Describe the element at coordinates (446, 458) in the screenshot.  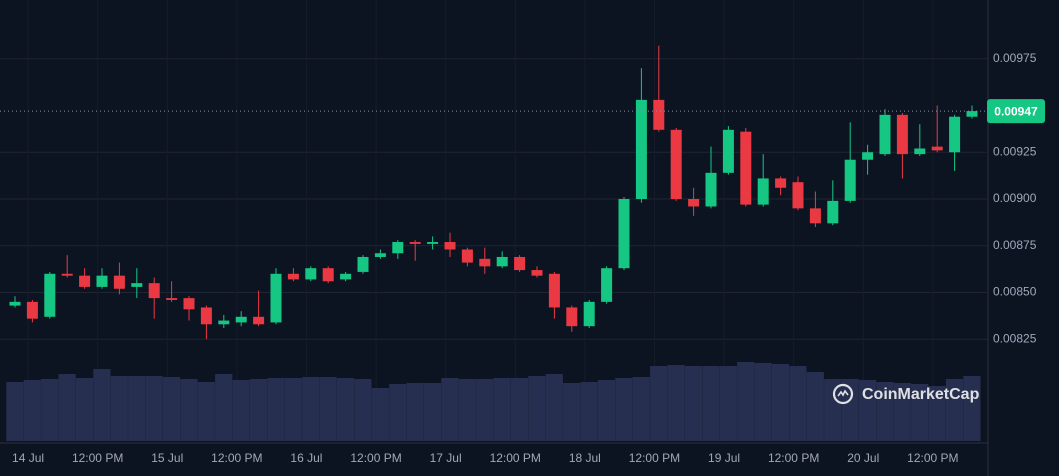
I see `x-tick-label: 17 Jul` at that location.